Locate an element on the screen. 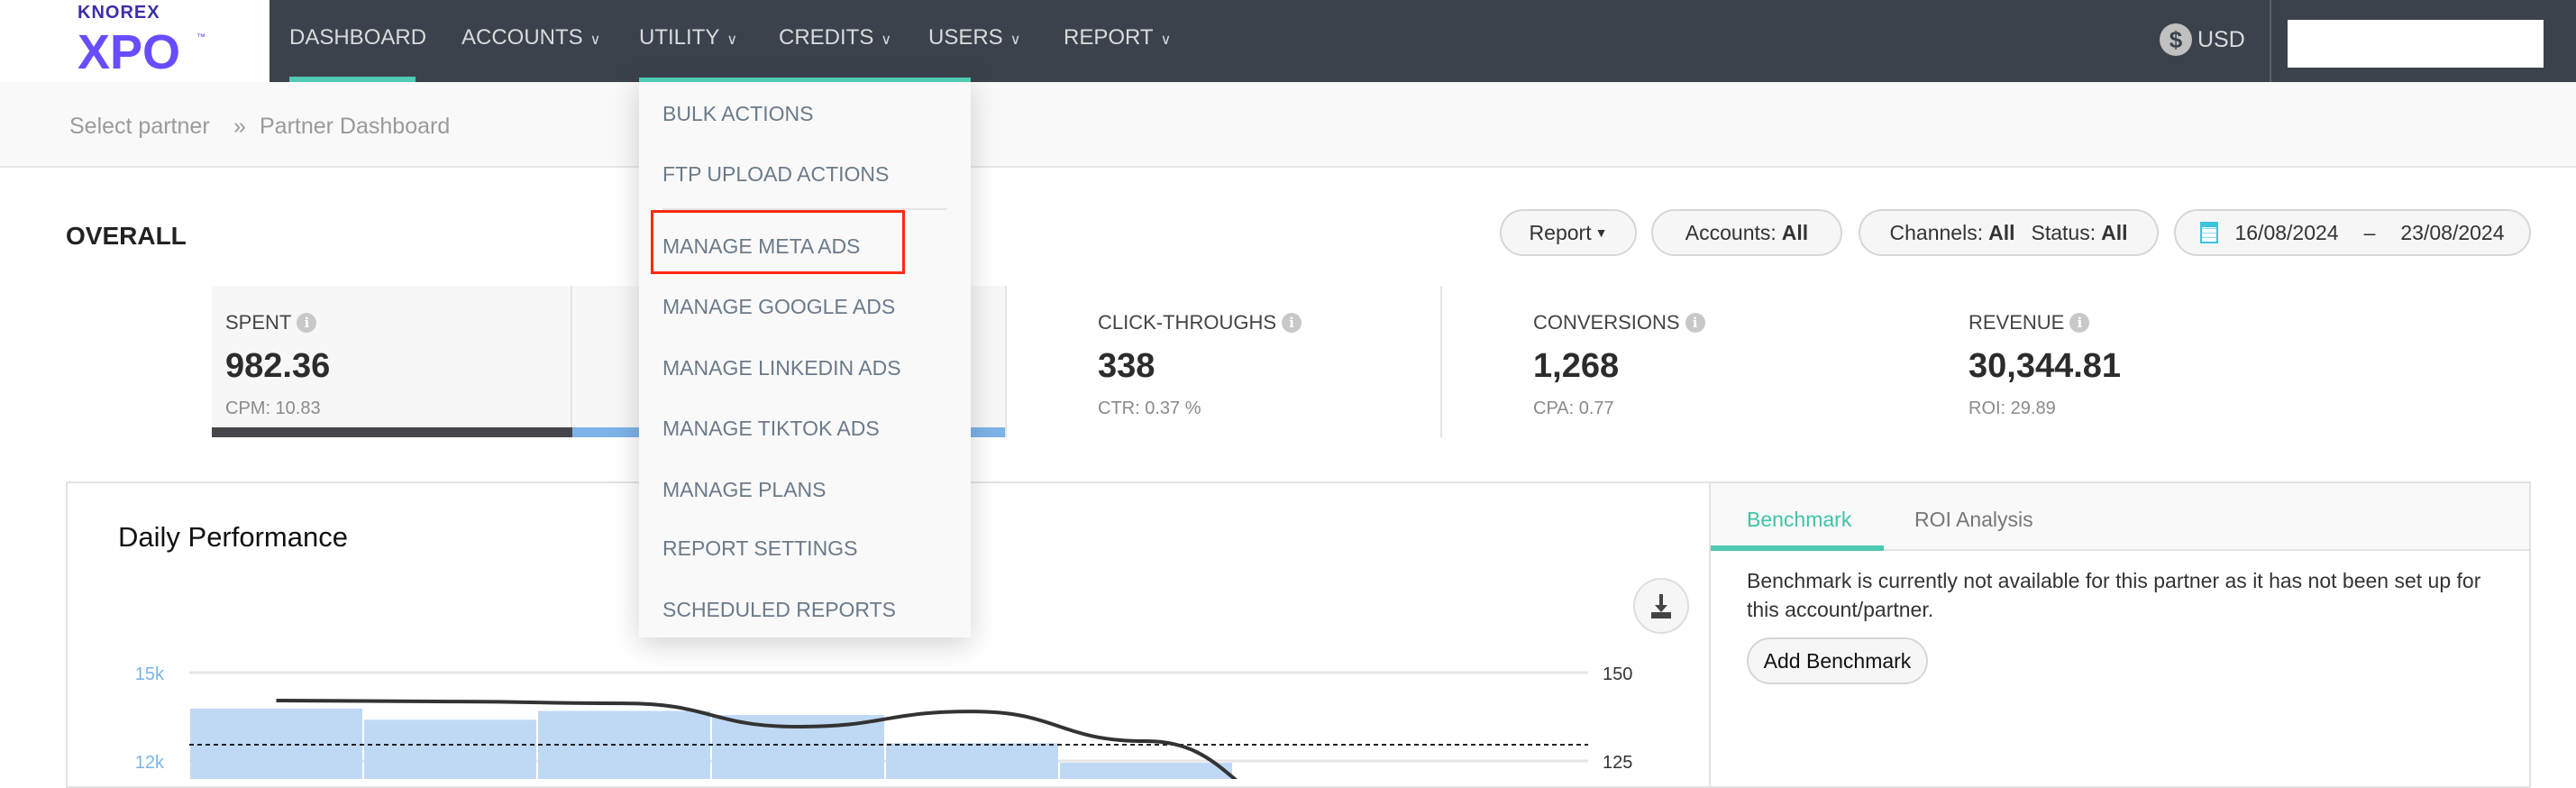 Image resolution: width=2576 pixels, height=788 pixels. kpi-value: 338 is located at coordinates (1127, 366).